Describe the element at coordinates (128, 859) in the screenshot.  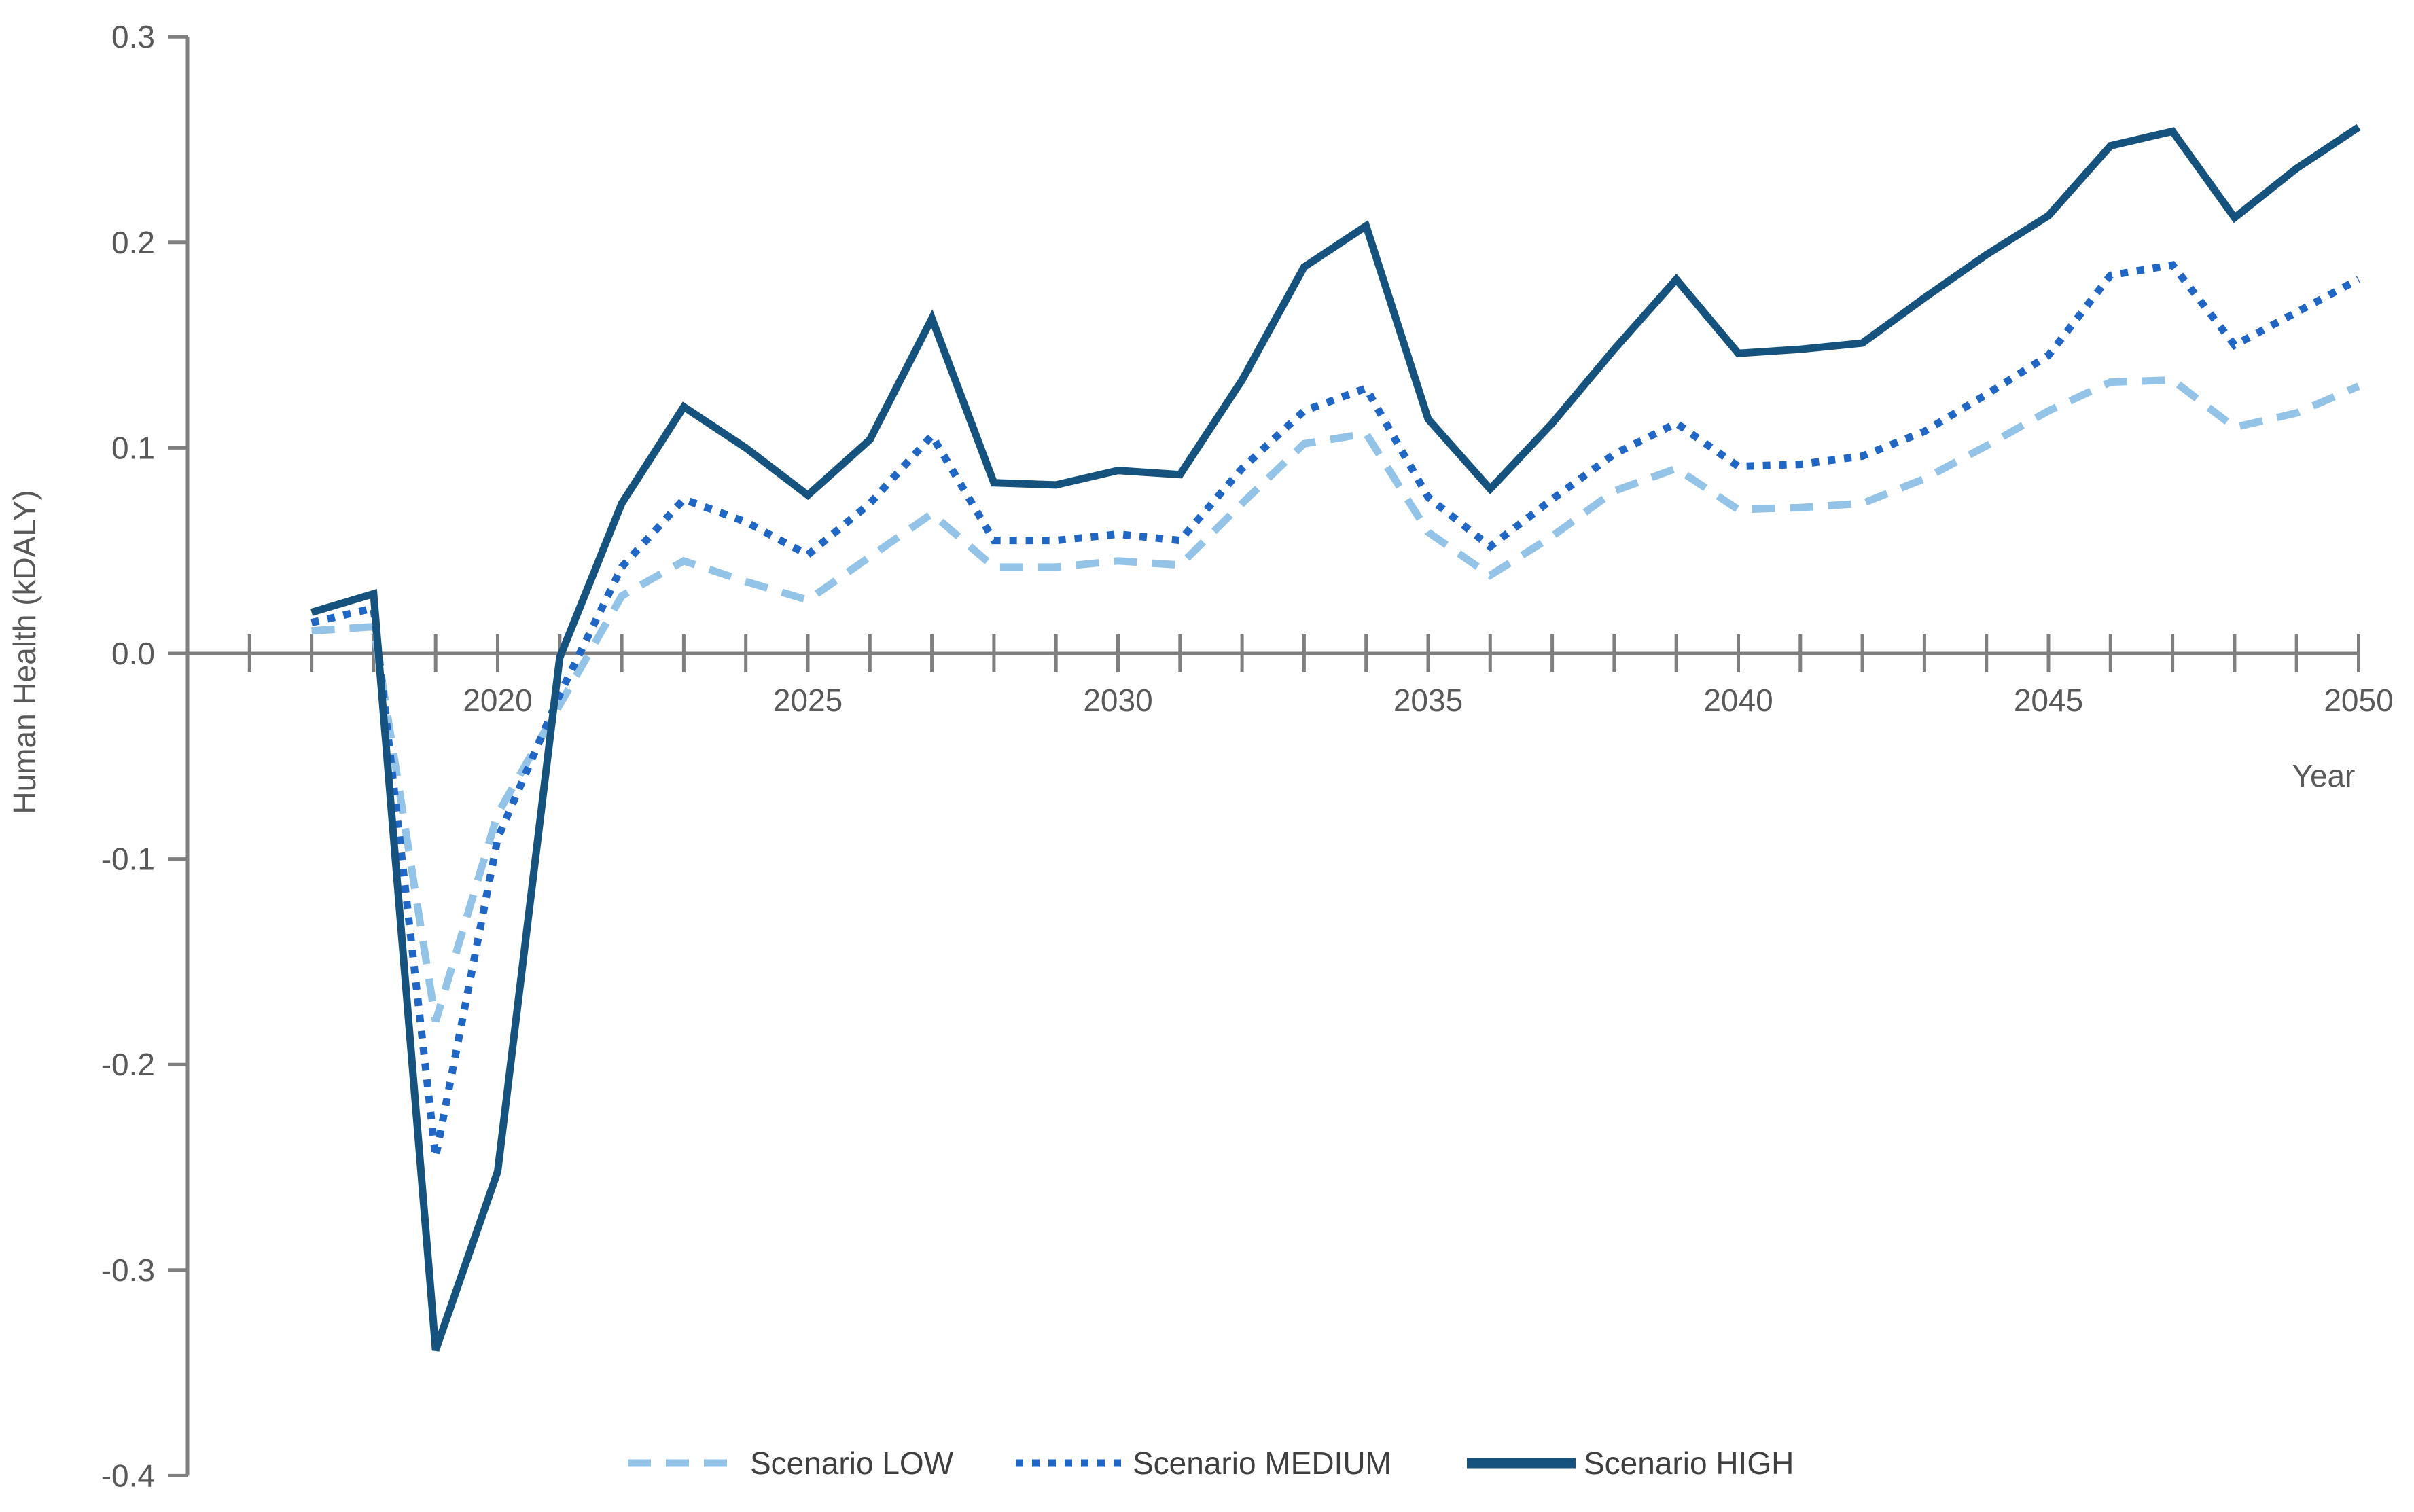
I see `y-tick-label: -0.1` at that location.